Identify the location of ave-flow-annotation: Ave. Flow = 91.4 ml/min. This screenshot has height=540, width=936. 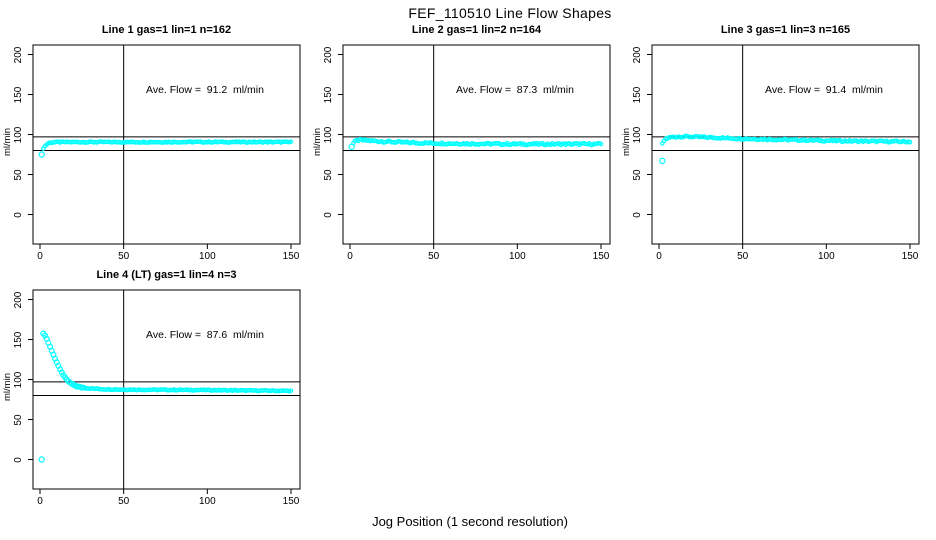
(824, 90).